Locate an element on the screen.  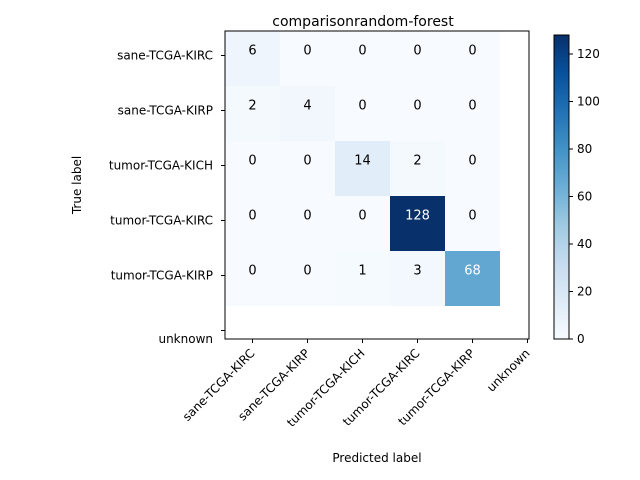
y-tick-label: tumor-TCGA-KIRC is located at coordinates (161, 221).